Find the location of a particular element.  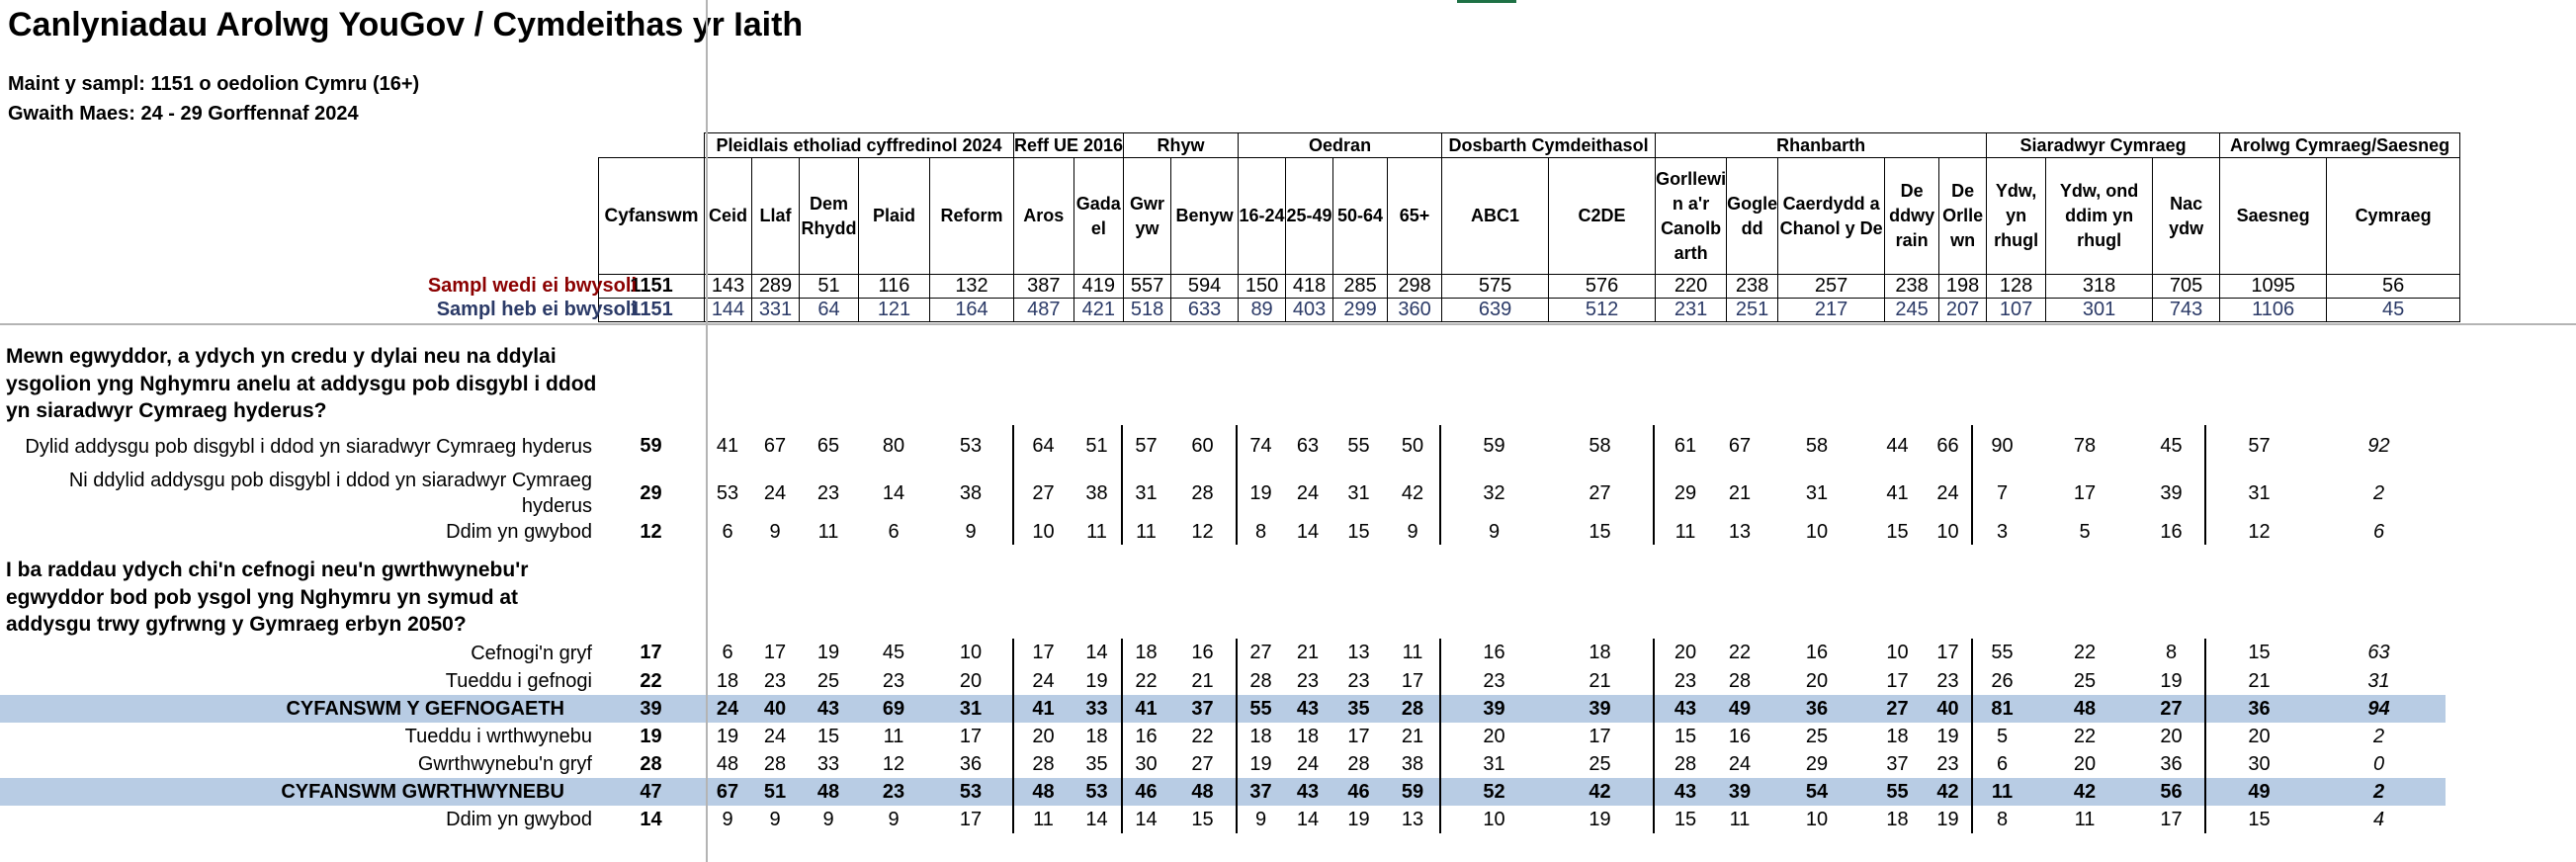

percentage-cell: 63 is located at coordinates (1308, 446).